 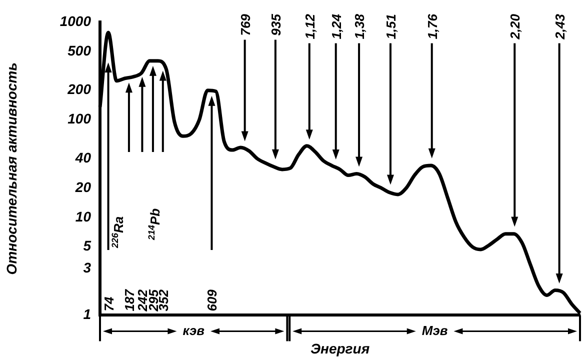 I want to click on y-tick-label: 40, so click(x=83, y=157).